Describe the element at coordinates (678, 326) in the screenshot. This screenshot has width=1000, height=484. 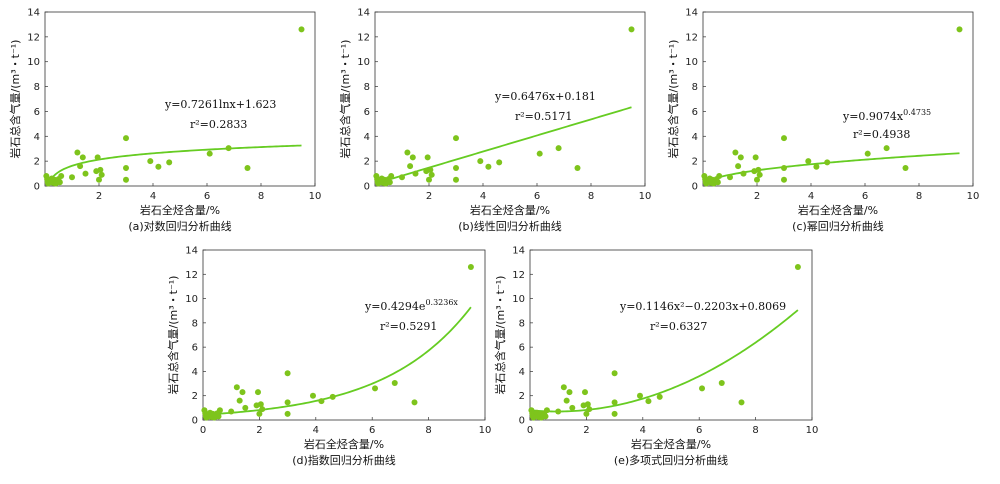
I see `r-squared-label: r²=0.6327` at that location.